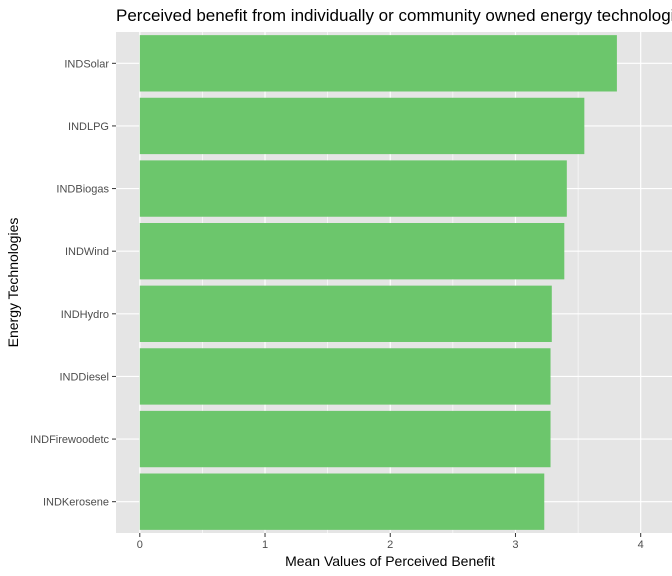  Describe the element at coordinates (82, 190) in the screenshot. I see `y-tick-label: INDBiogas` at that location.